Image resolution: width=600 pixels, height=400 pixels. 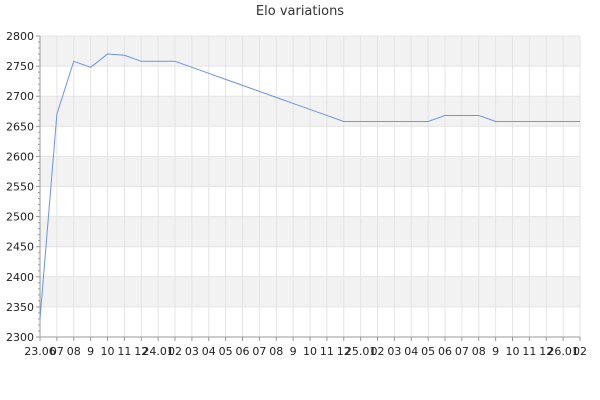 I want to click on y-tick-label: 2450, so click(x=20, y=247).